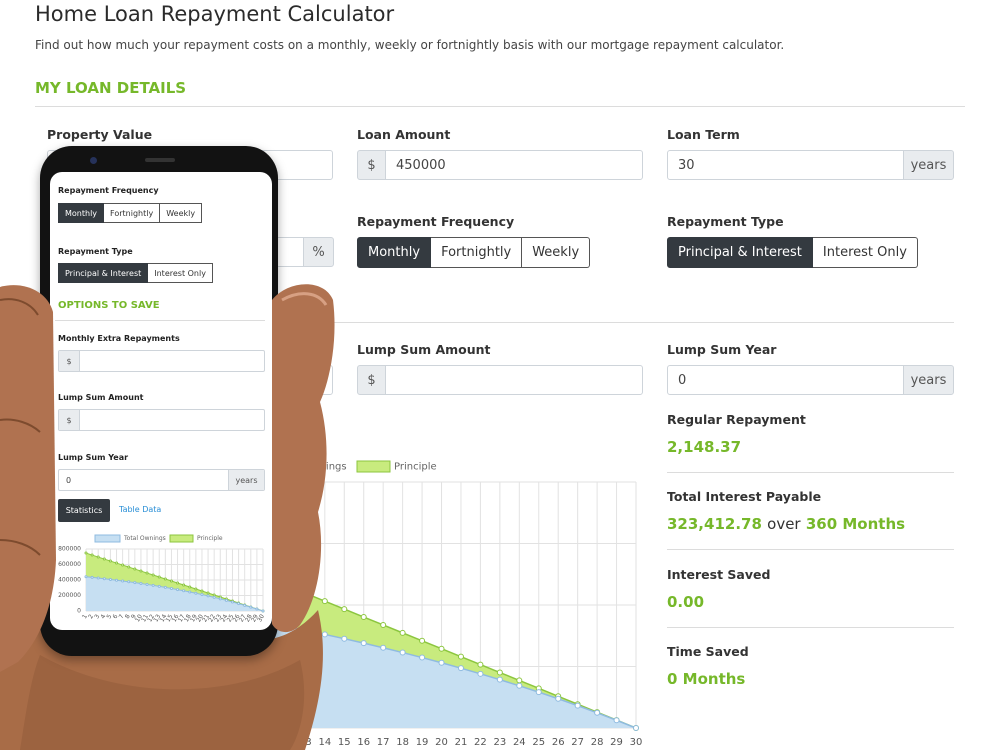 This screenshot has width=1000, height=750. What do you see at coordinates (69, 564) in the screenshot?
I see `y-tick-label: 600000` at bounding box center [69, 564].